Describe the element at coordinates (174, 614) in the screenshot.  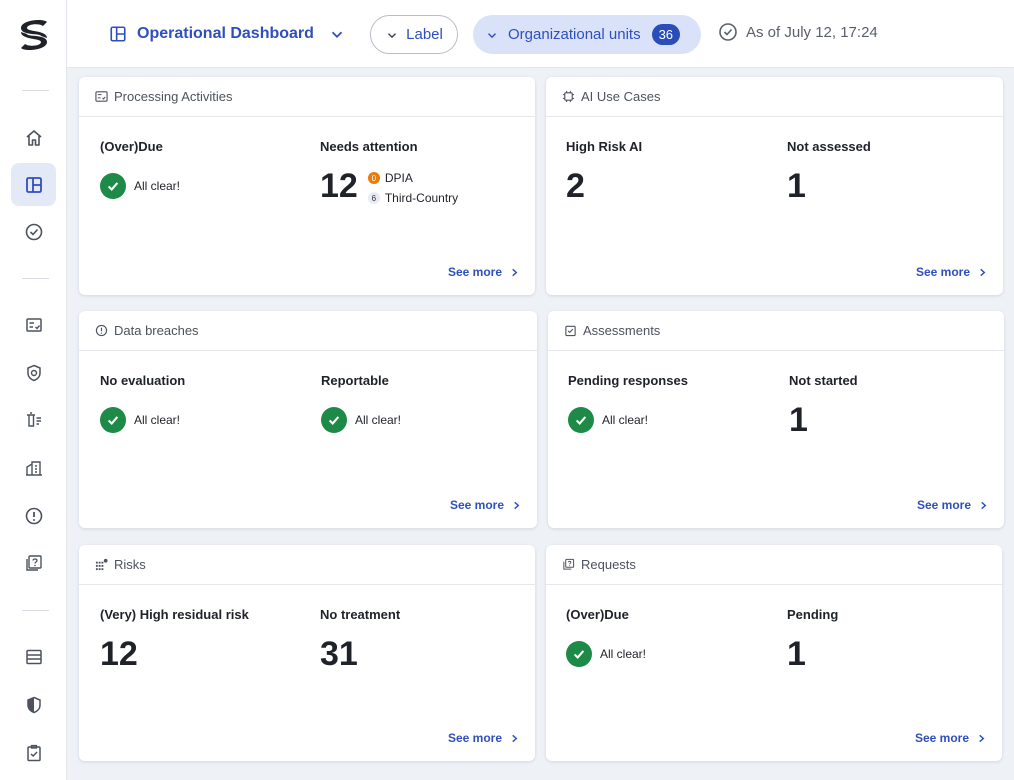
I see `column-title: (Very) High residual risk` at that location.